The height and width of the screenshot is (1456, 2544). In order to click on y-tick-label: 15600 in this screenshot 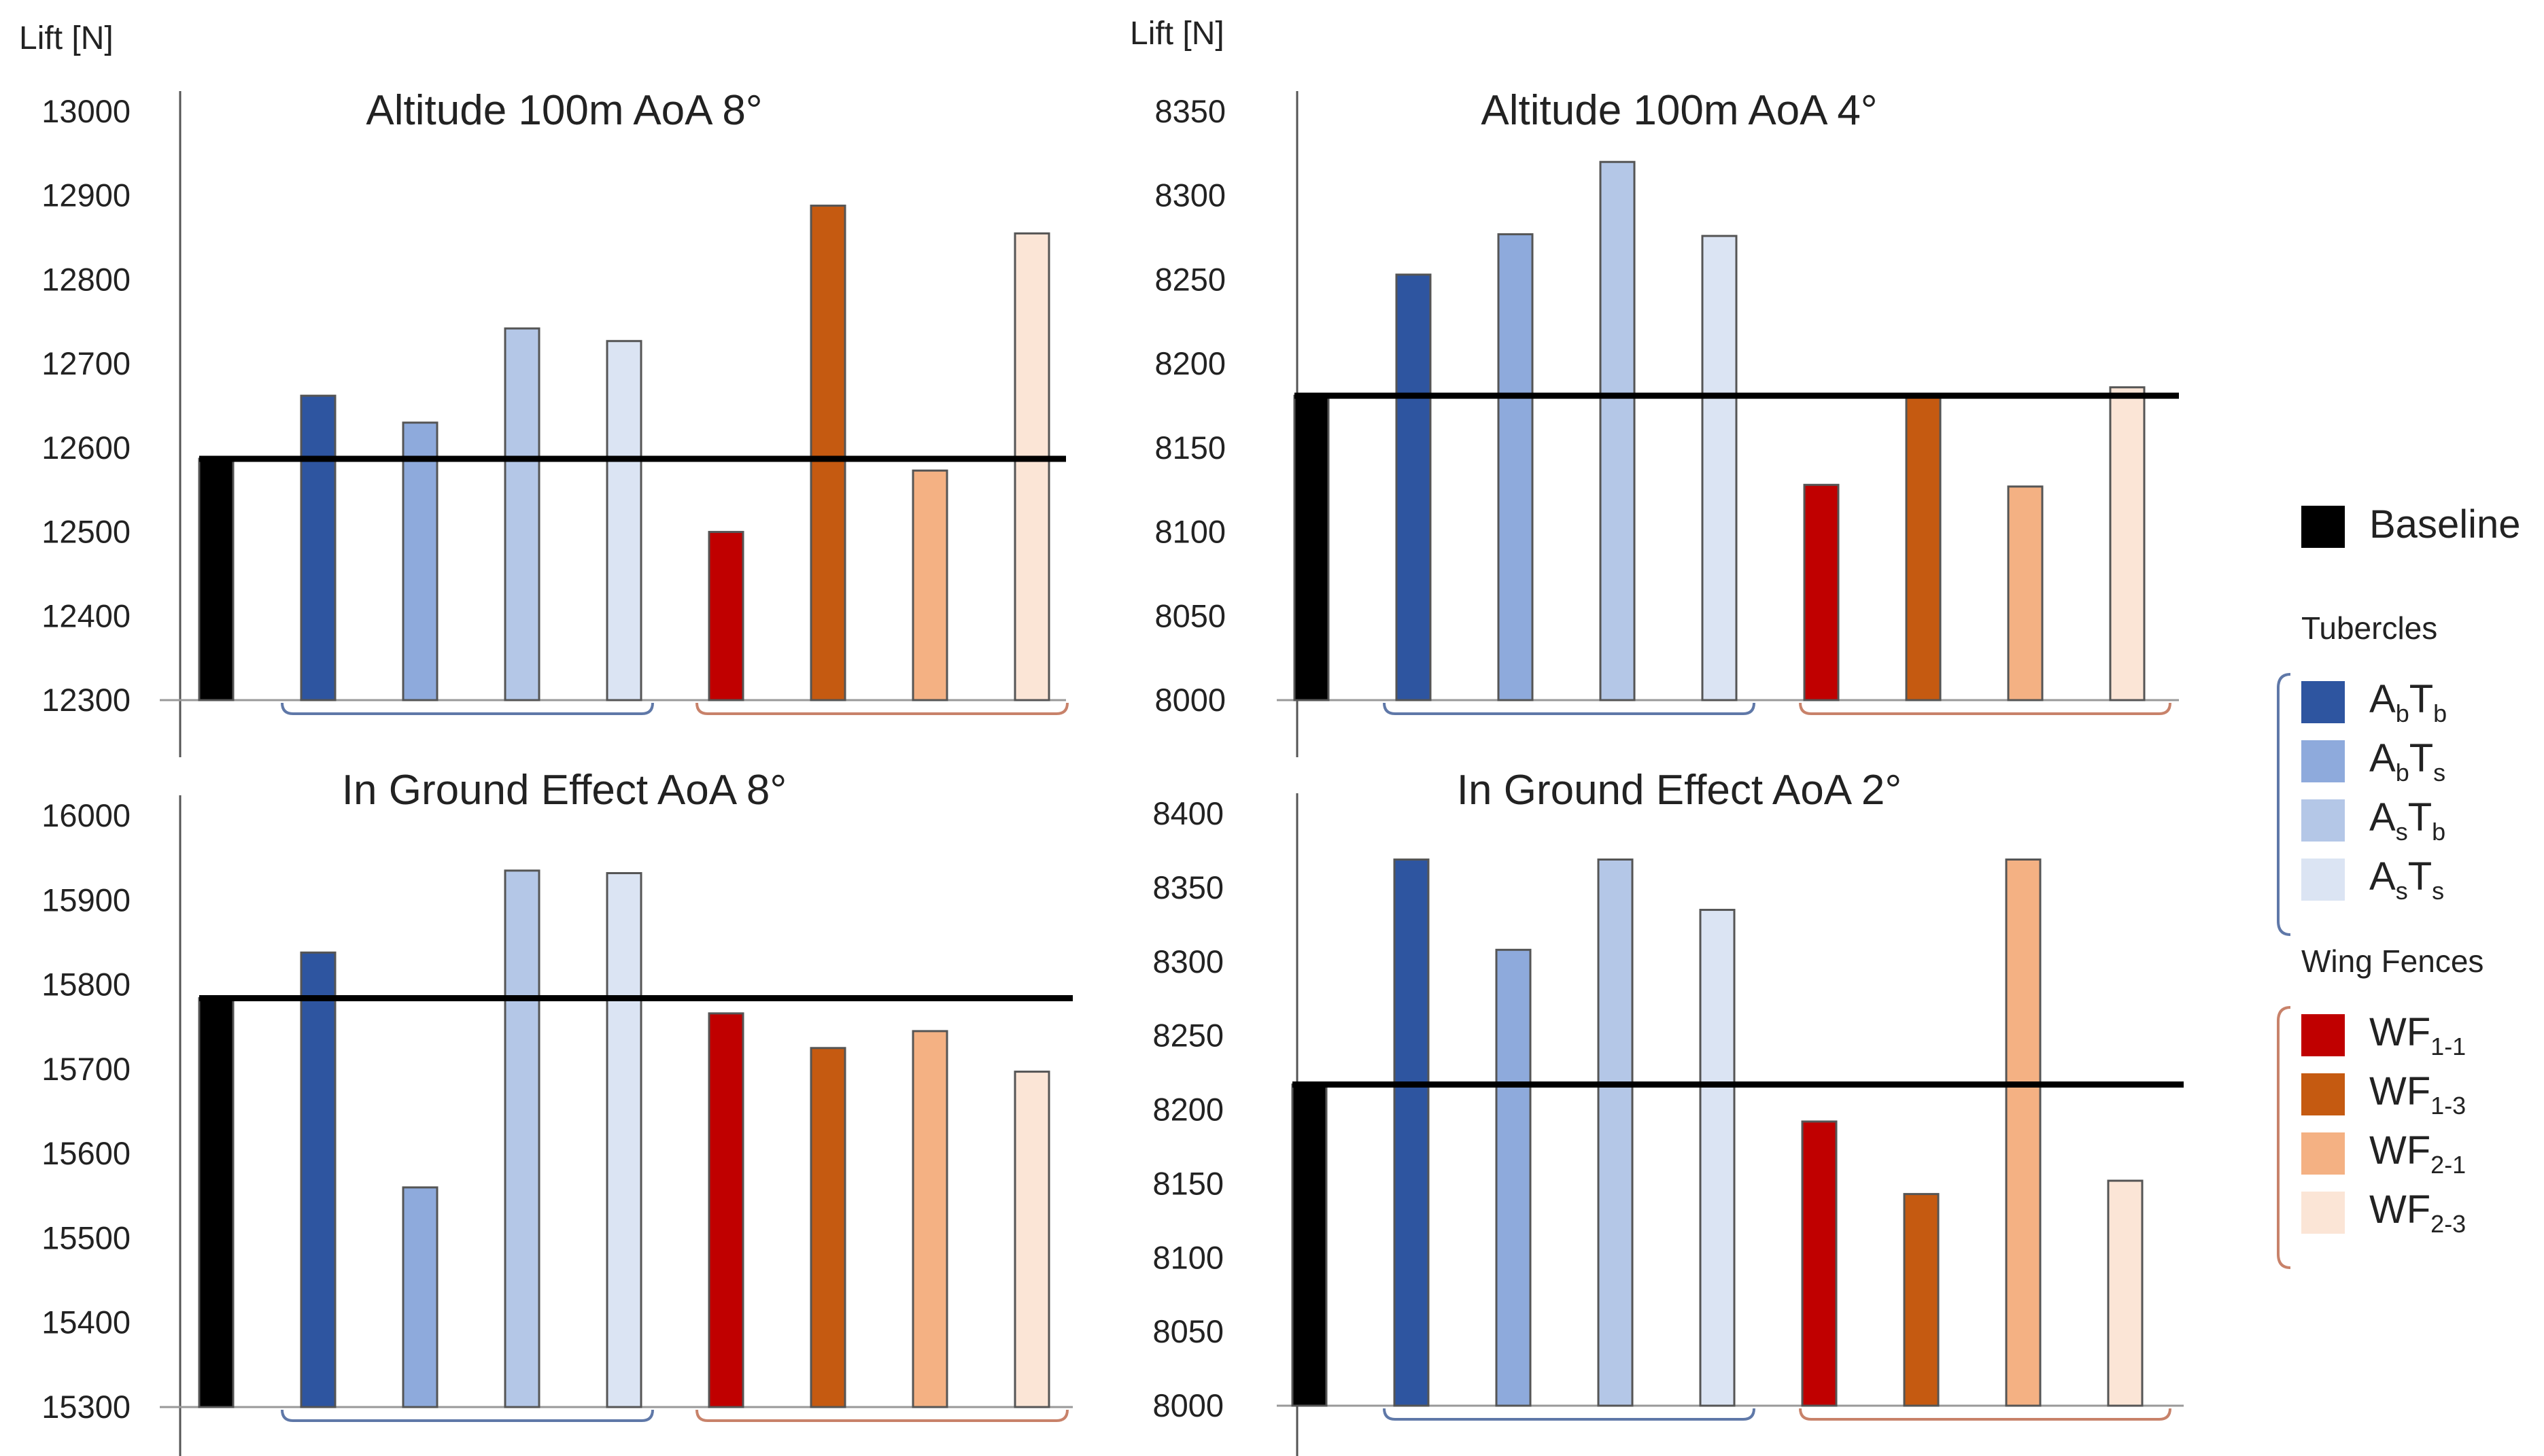, I will do `click(86, 1153)`.